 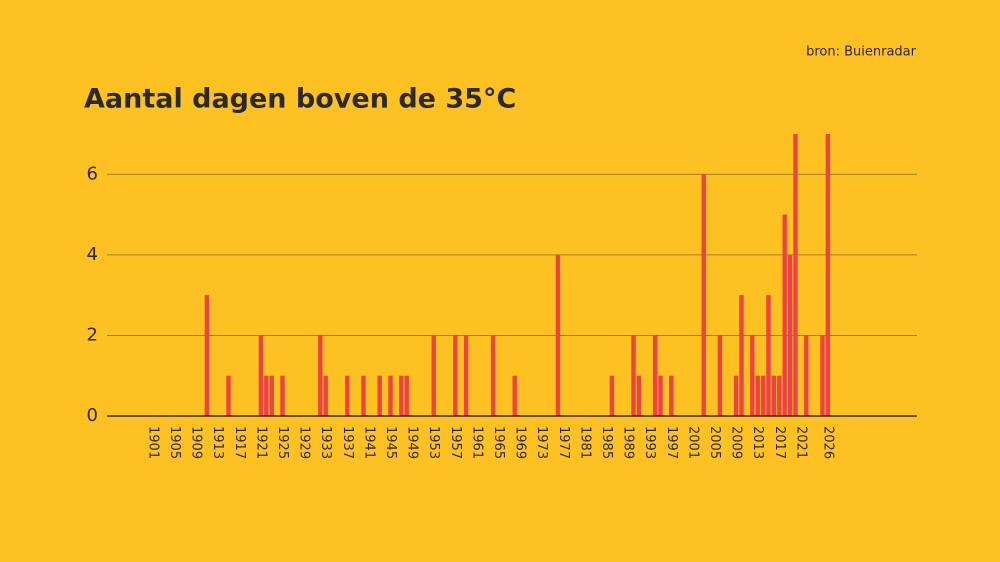 I want to click on x-tick-label: 1965, so click(x=498, y=442).